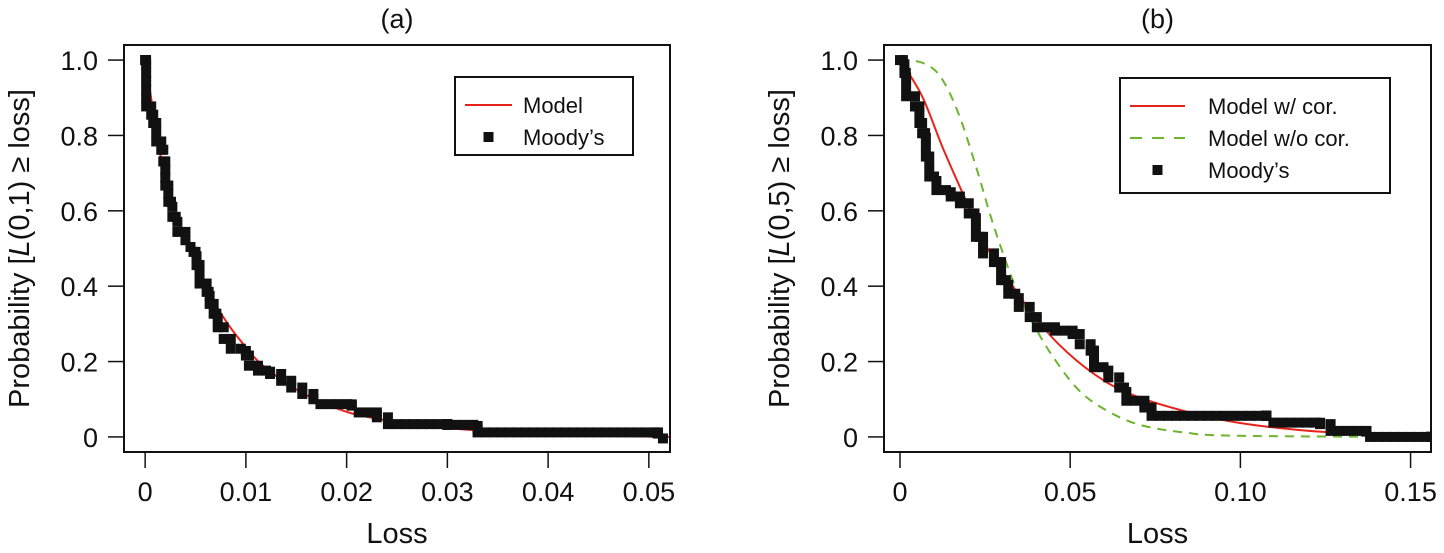 The image size is (1444, 553). What do you see at coordinates (397, 19) in the screenshot?
I see `panel-title: (a)` at bounding box center [397, 19].